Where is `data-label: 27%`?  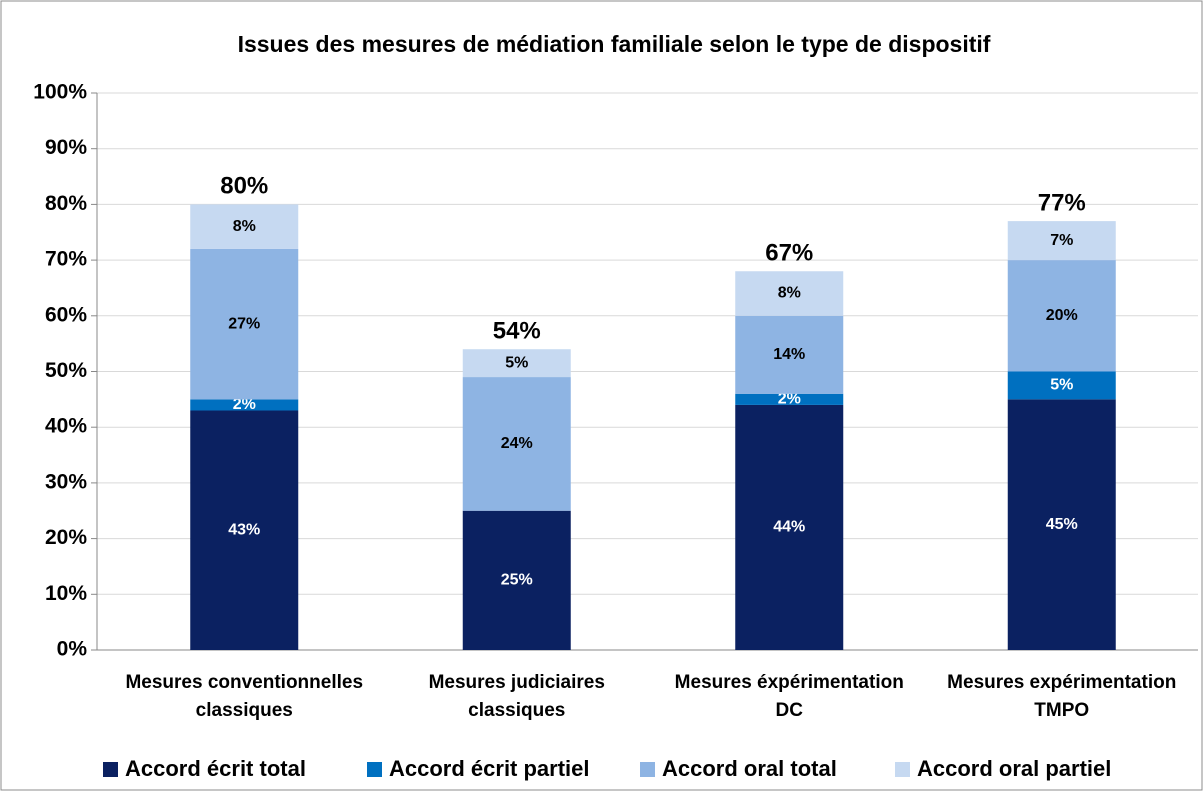 data-label: 27% is located at coordinates (244, 323).